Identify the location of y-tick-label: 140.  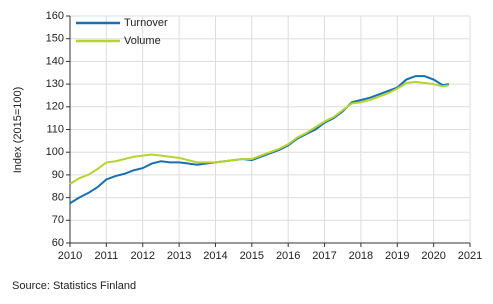
(55, 61).